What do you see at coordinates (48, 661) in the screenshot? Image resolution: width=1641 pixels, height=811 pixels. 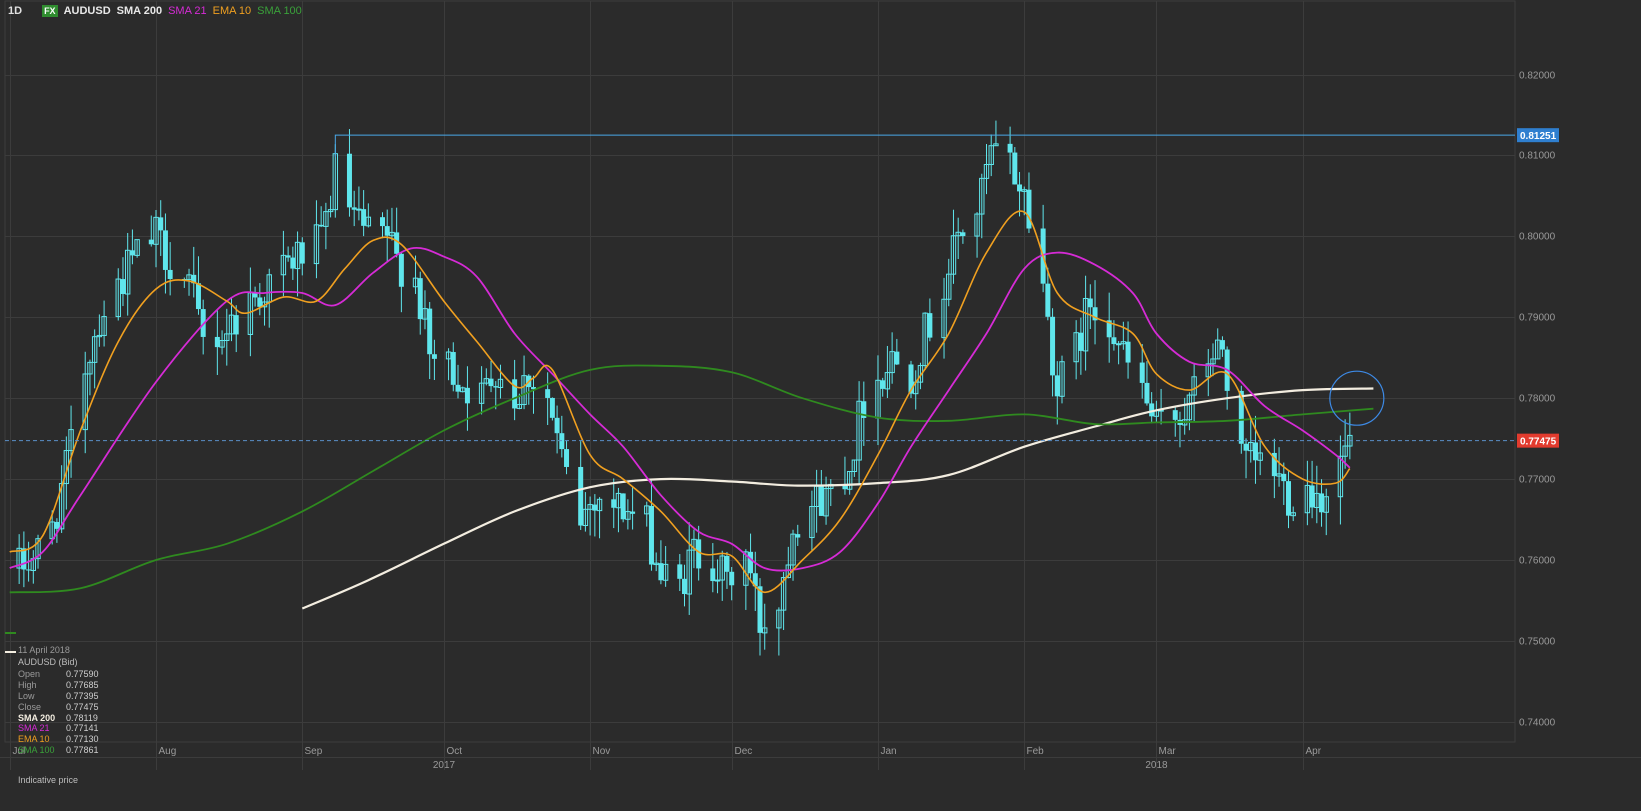 I see `data-window-instrument: AUDUSD (Bid)` at bounding box center [48, 661].